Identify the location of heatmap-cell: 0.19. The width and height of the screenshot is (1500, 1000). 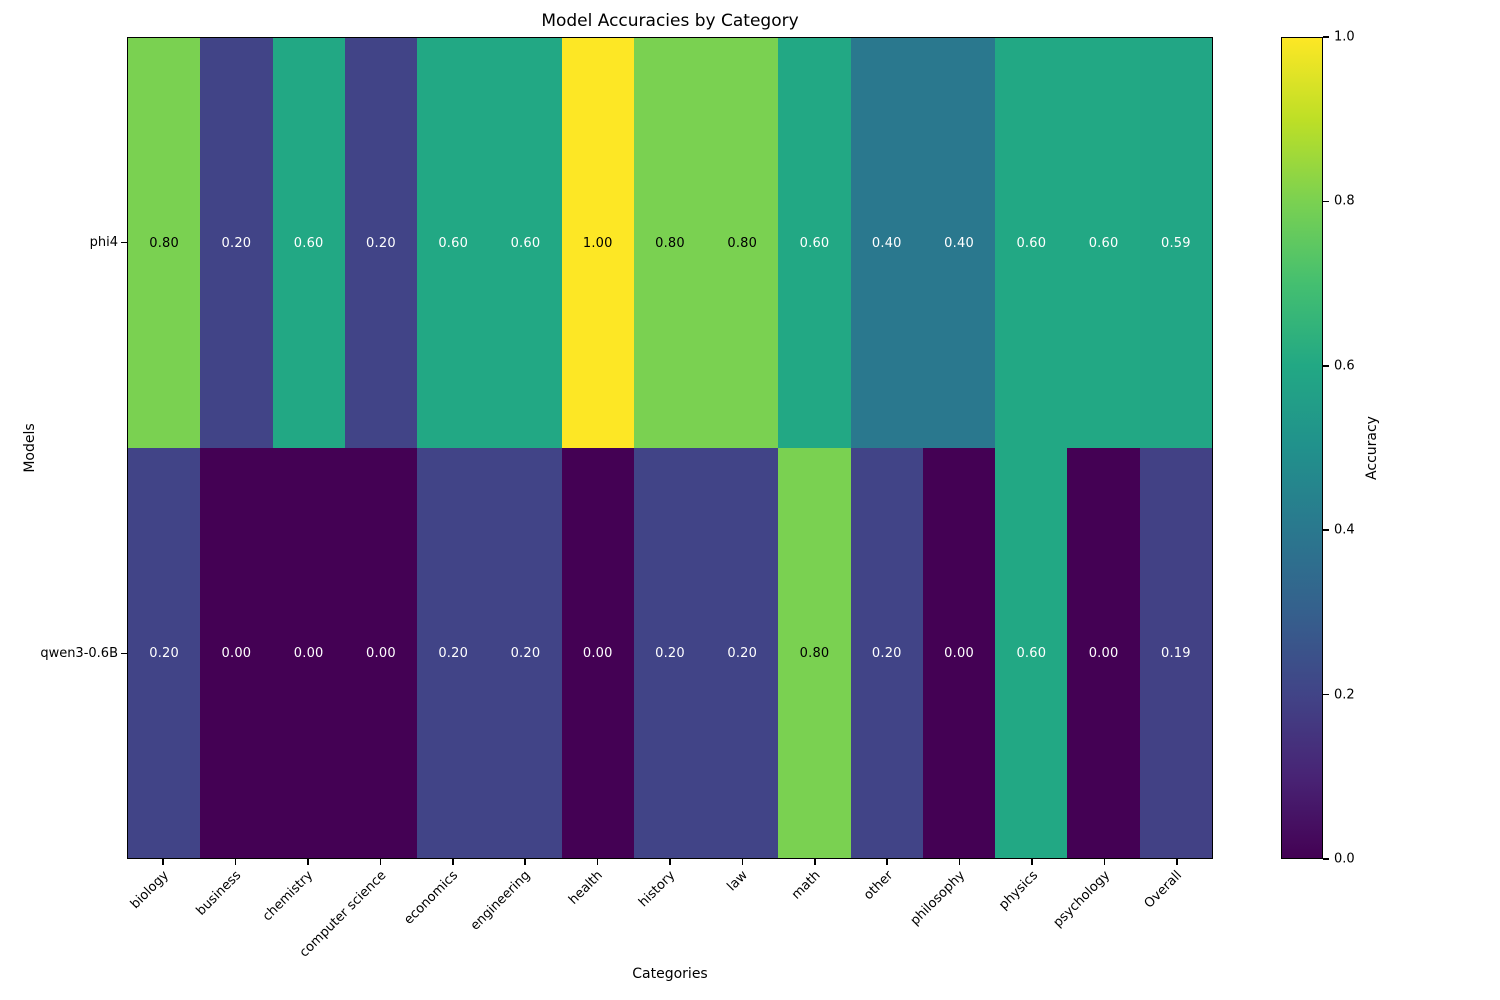
(1175, 653).